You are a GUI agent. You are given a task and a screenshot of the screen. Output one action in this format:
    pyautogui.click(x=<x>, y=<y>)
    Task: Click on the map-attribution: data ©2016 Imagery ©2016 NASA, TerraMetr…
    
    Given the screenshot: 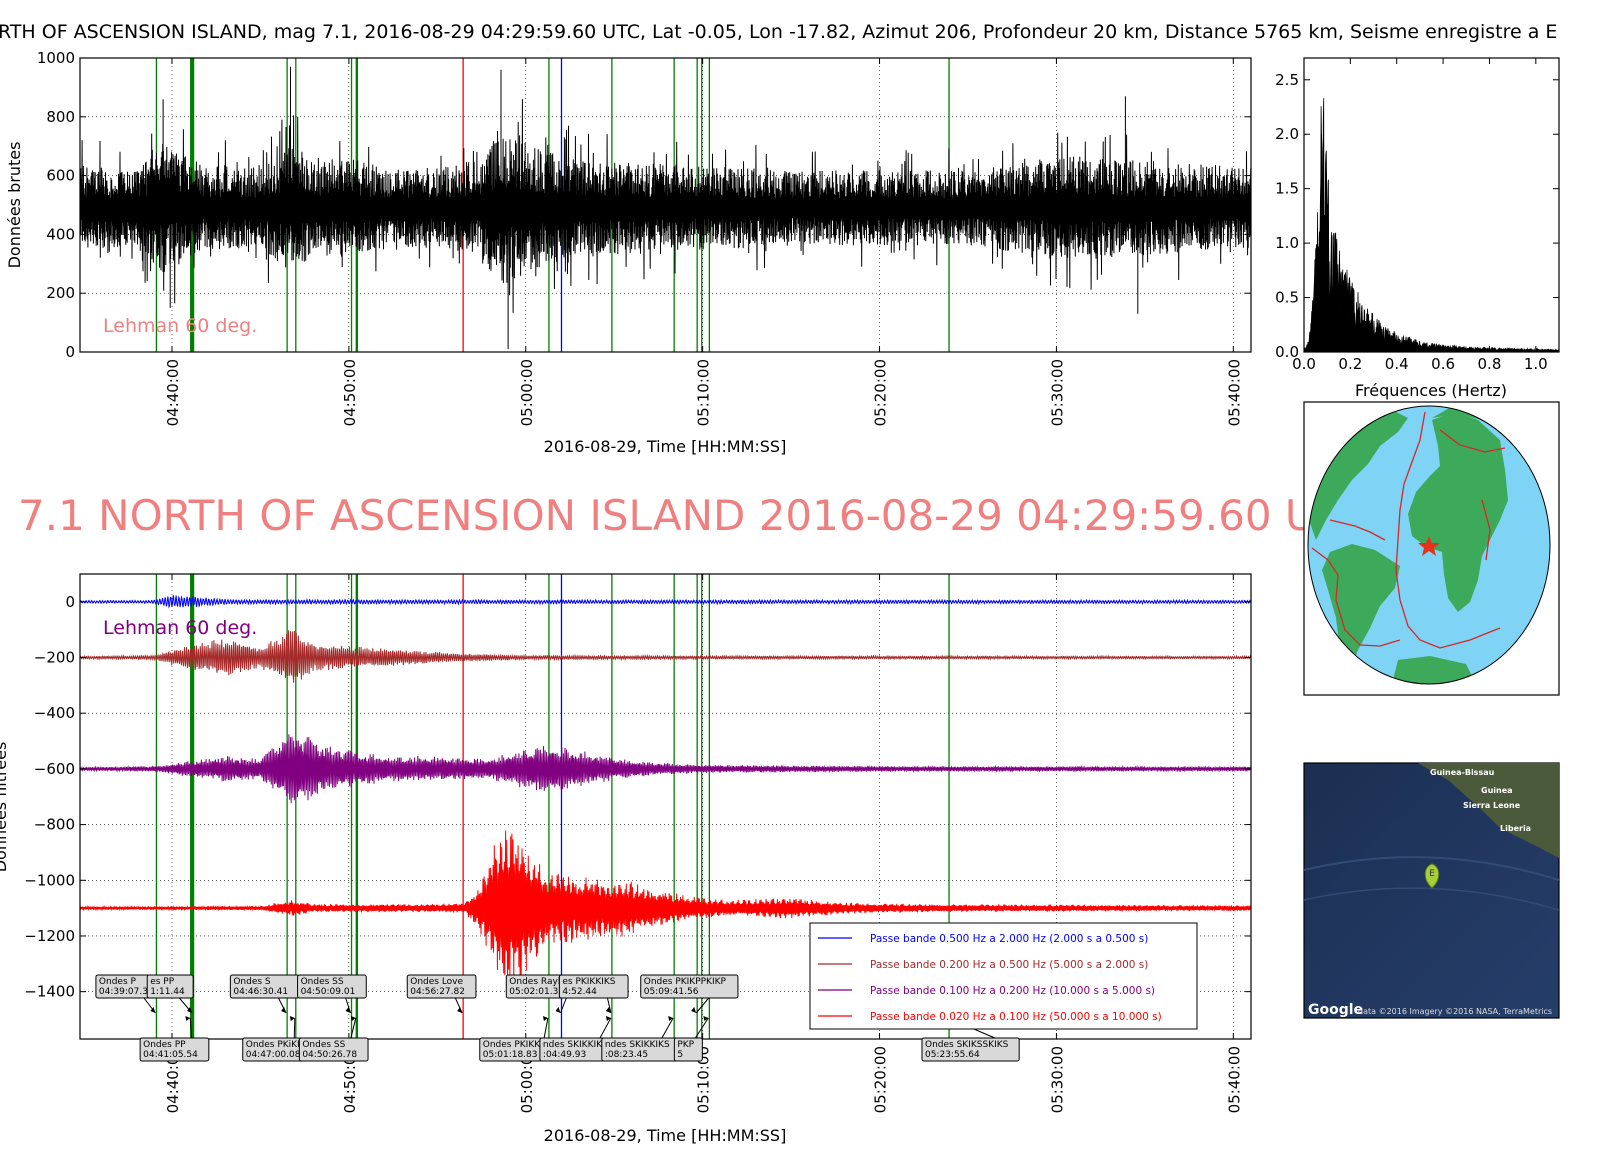 What is the action you would take?
    pyautogui.click(x=1455, y=1011)
    